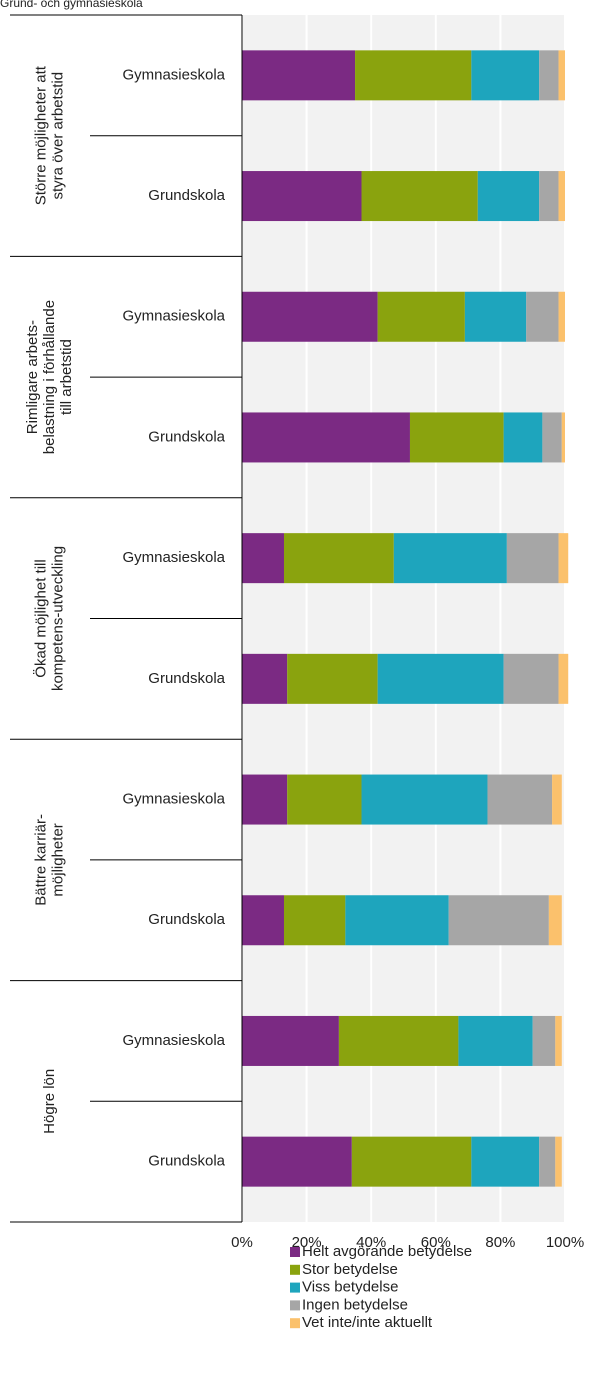 The height and width of the screenshot is (1377, 600). I want to click on legend-label: Stor betydelse, so click(350, 1269).